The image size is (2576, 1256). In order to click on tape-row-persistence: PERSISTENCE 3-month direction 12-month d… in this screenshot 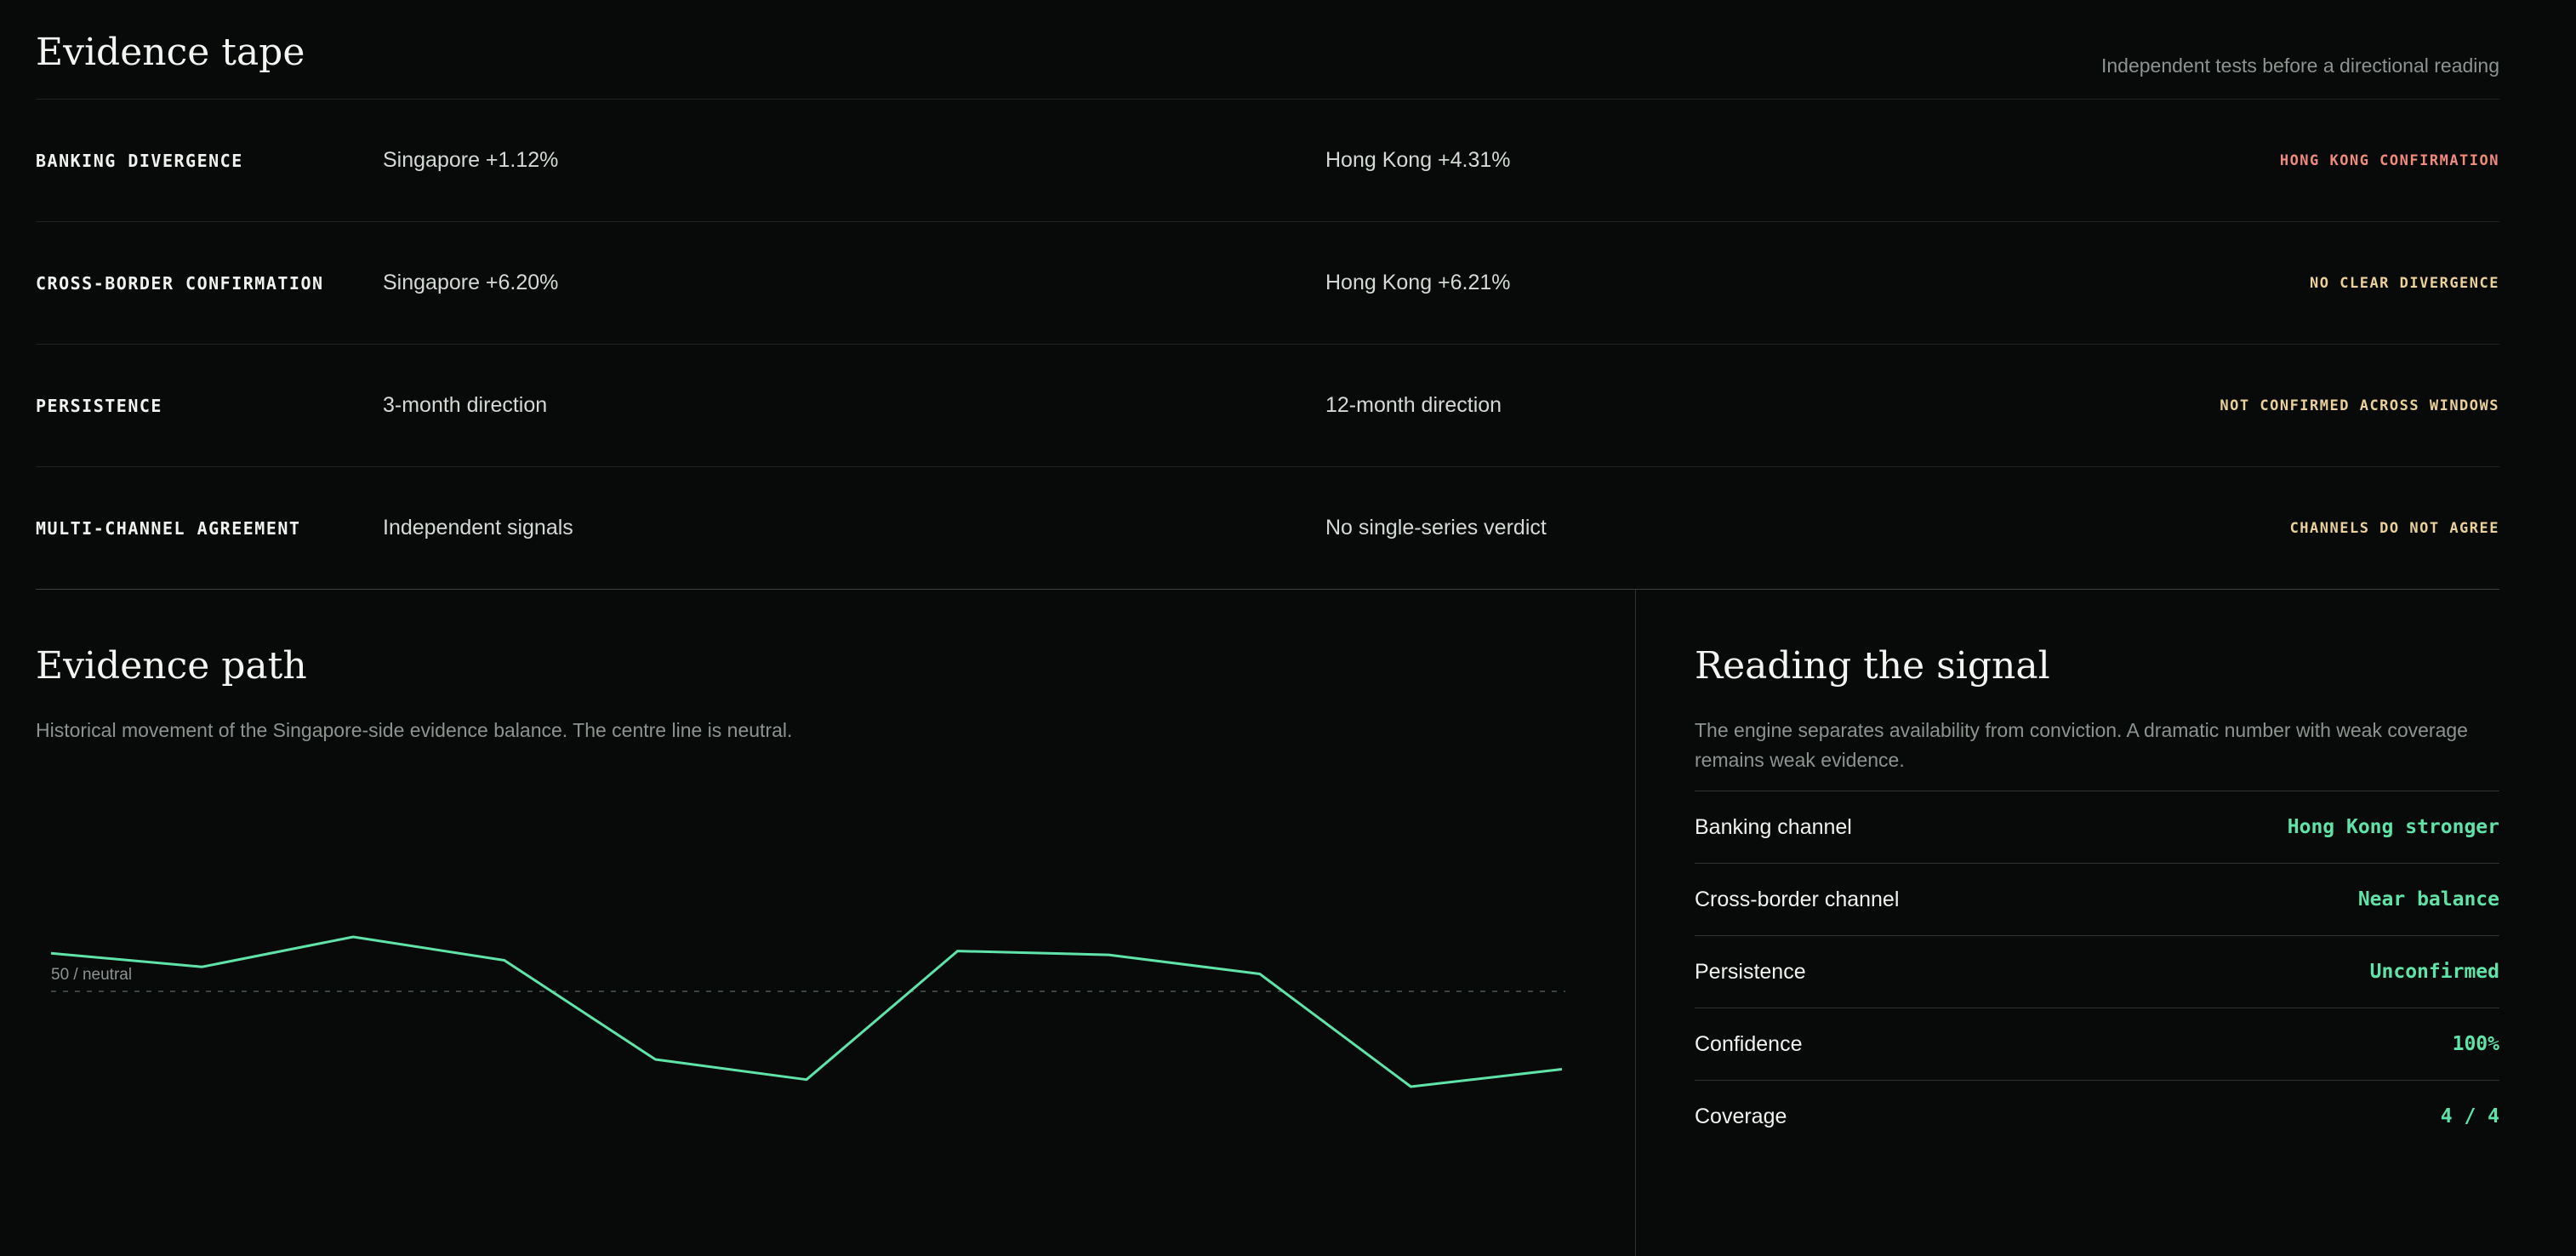, I will do `click(1268, 406)`.